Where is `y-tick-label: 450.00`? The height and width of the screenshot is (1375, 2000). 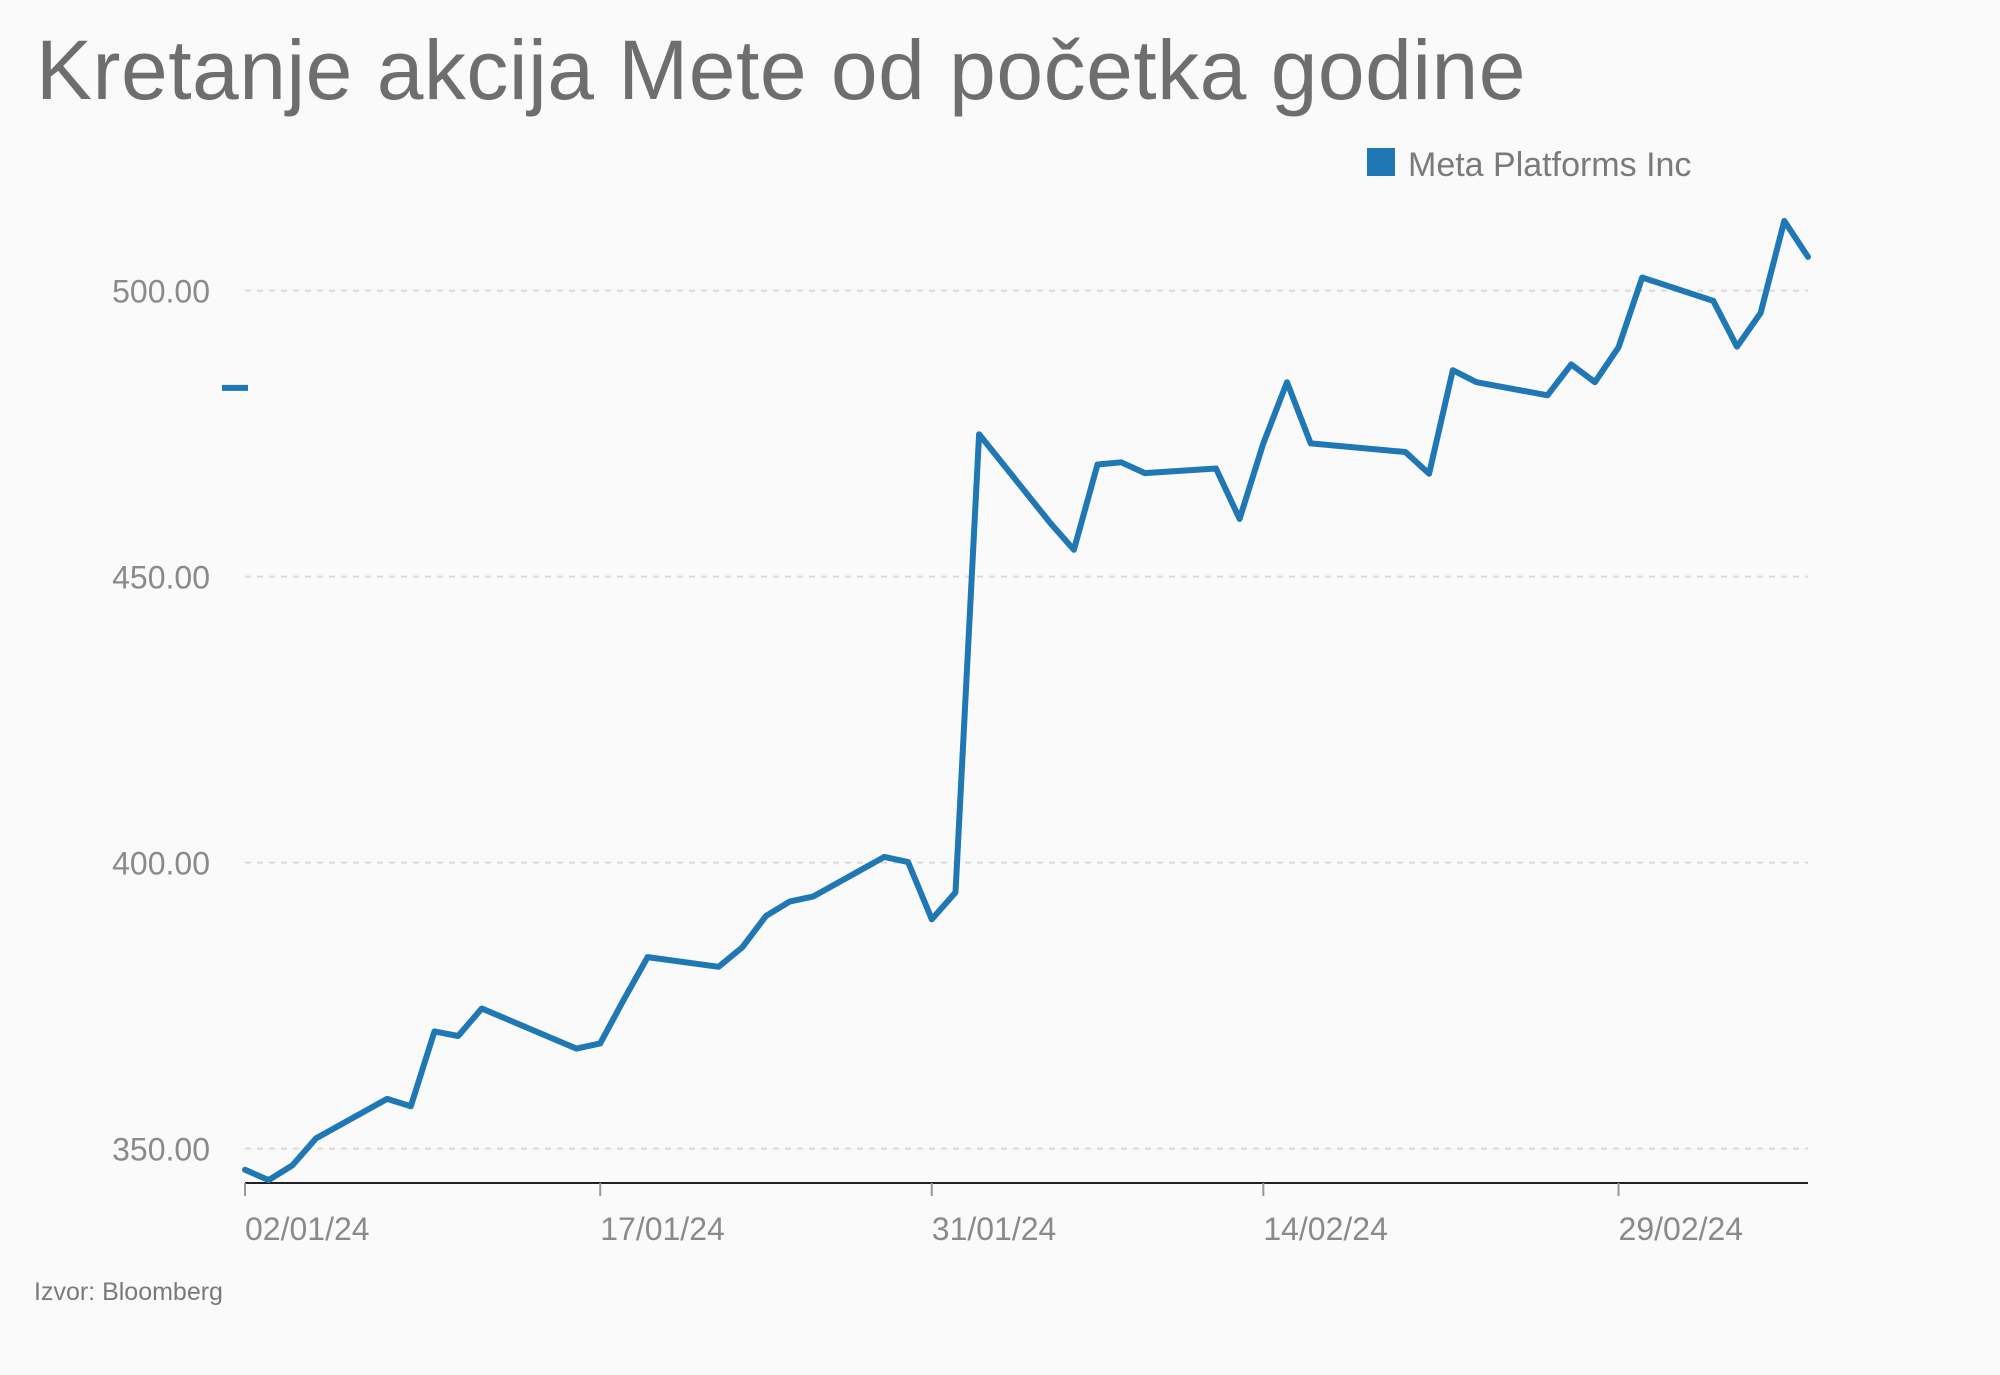 y-tick-label: 450.00 is located at coordinates (161, 578).